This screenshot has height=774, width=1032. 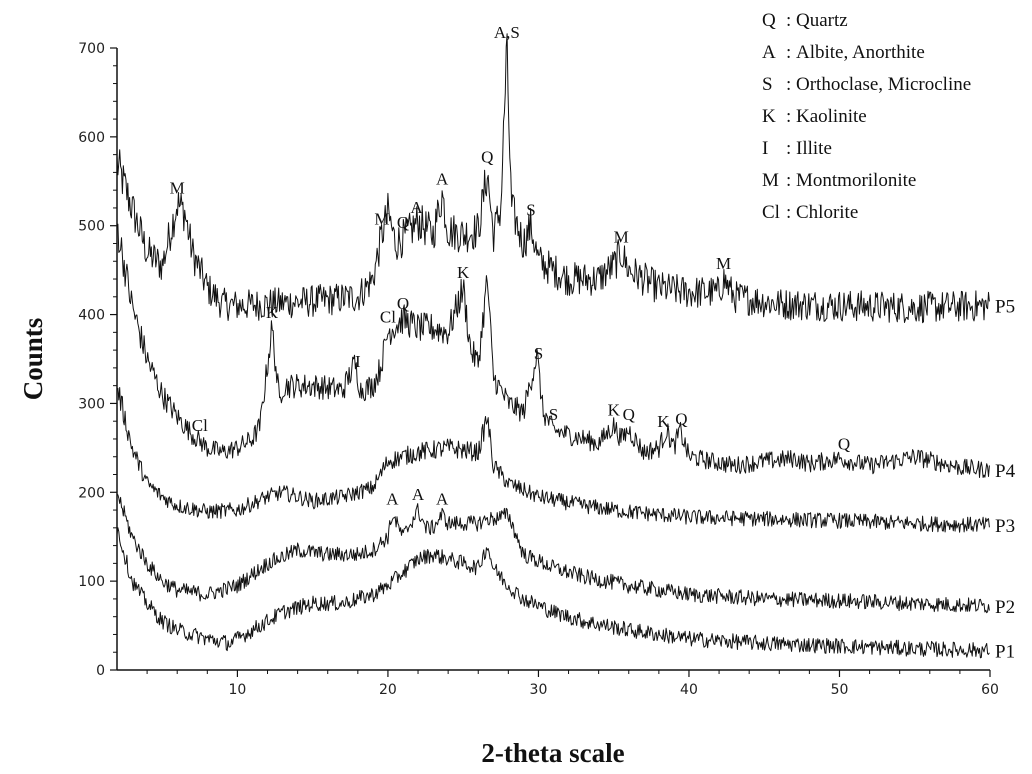 What do you see at coordinates (358, 361) in the screenshot?
I see `peak-label: I` at bounding box center [358, 361].